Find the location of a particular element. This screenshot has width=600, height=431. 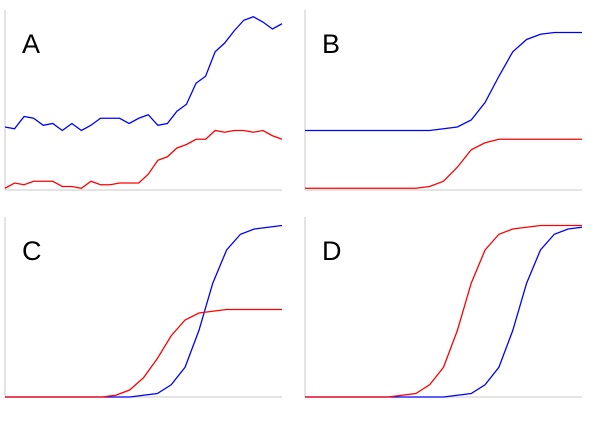

panel-label: B is located at coordinates (331, 44).